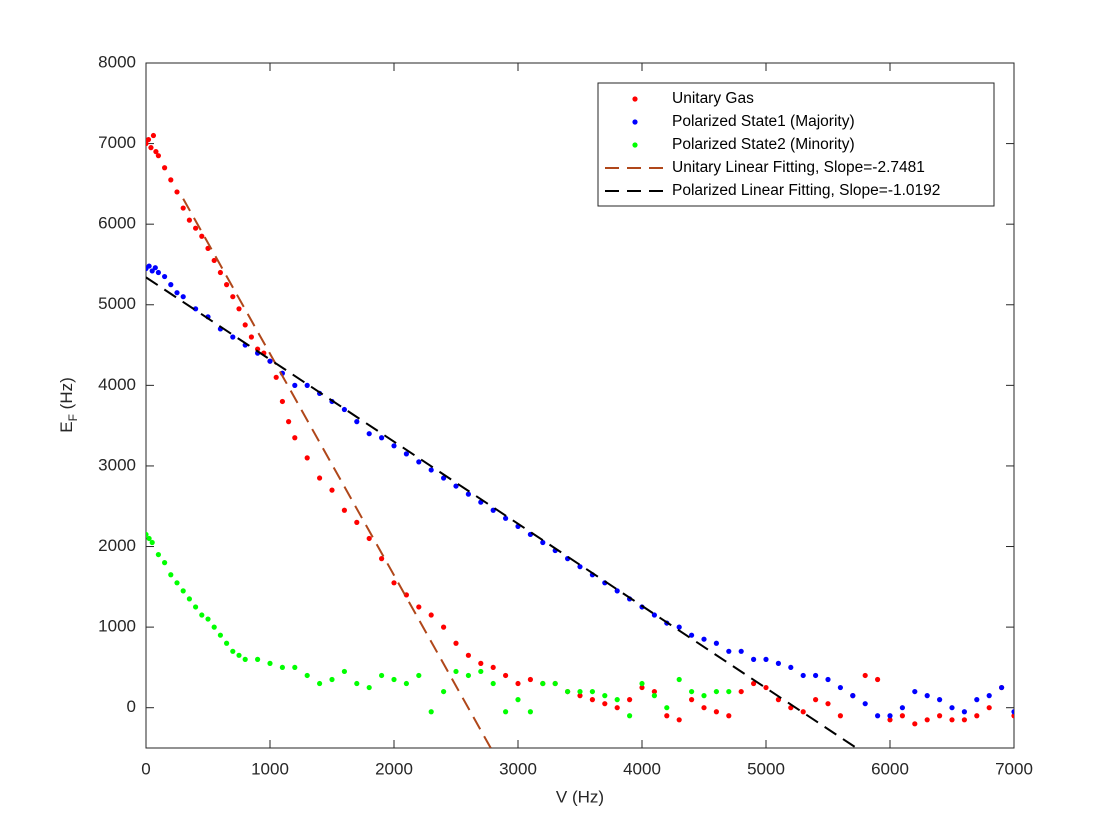  What do you see at coordinates (798, 167) in the screenshot?
I see `legend-label: Unitary Linear Fitting, Slope=-2.7481` at bounding box center [798, 167].